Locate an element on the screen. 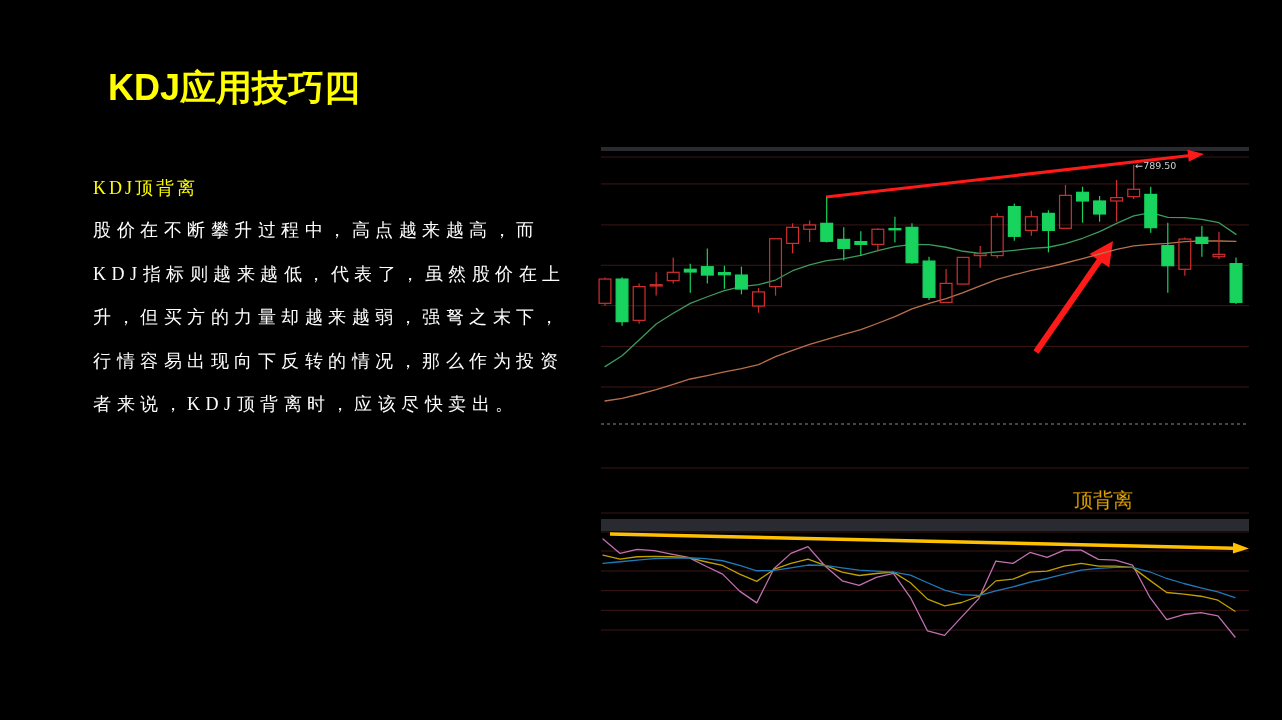 The height and width of the screenshot is (720, 1282). annotation: 顶背离 is located at coordinates (1103, 500).